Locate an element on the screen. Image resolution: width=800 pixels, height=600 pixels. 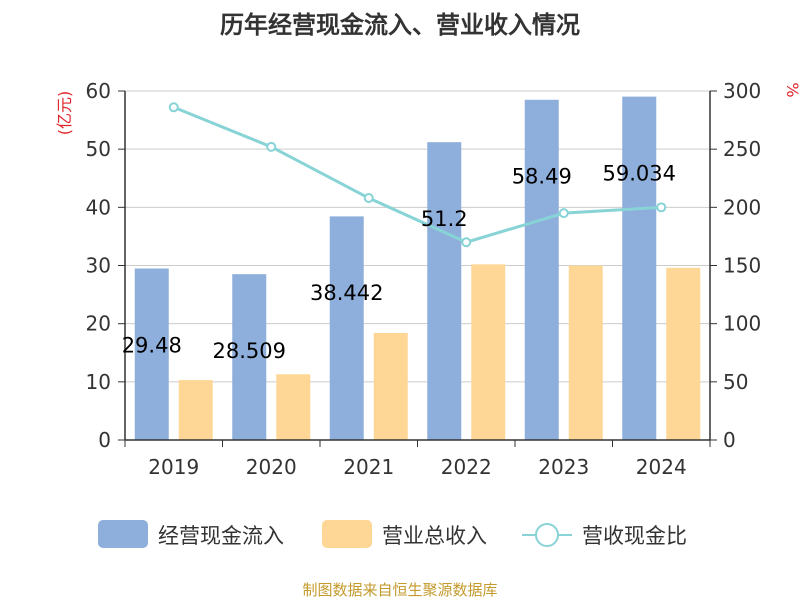
bar-total-revenue-2024 is located at coordinates (683, 353).